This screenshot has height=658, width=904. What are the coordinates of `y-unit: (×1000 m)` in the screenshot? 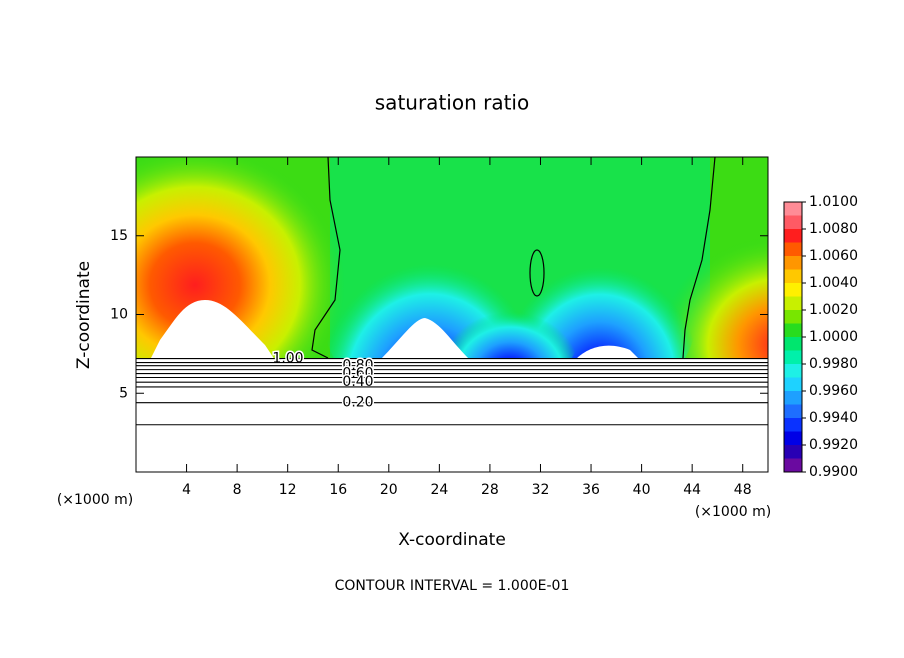 It's located at (95, 500).